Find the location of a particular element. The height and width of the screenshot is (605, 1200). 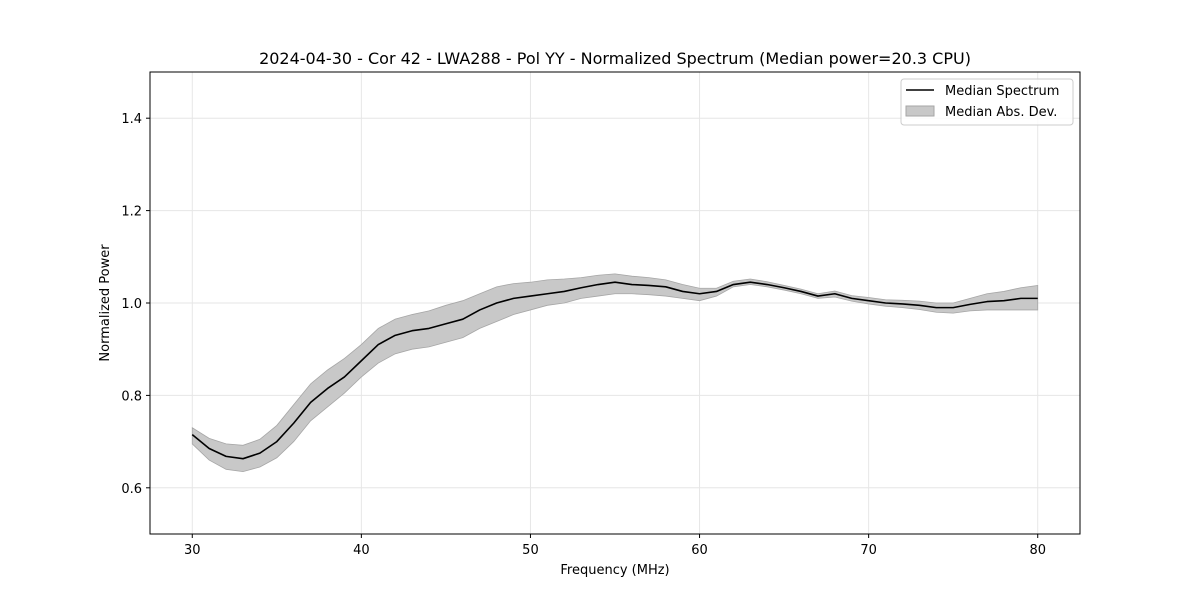

x-tick-label: 80 is located at coordinates (1037, 550).